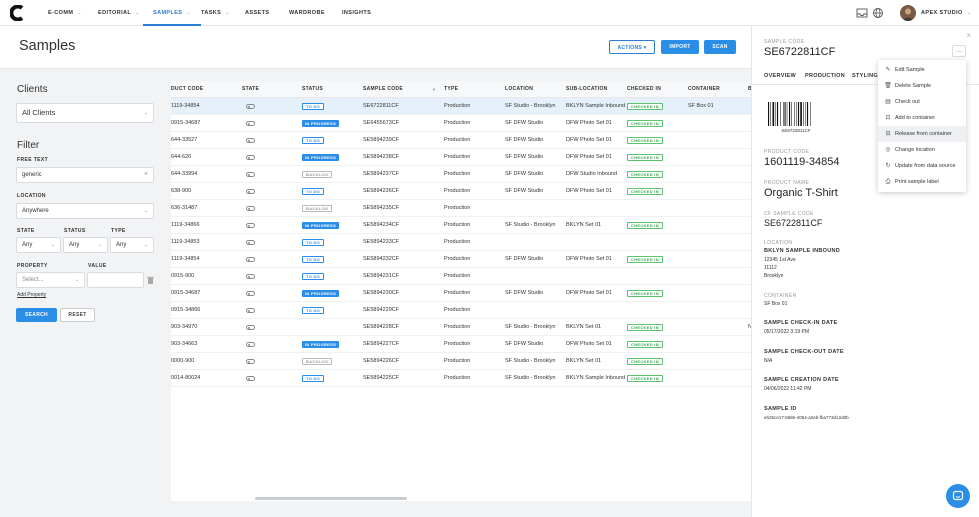 The image size is (979, 517). Describe the element at coordinates (36, 315) in the screenshot. I see `search-button: SEARCH` at that location.